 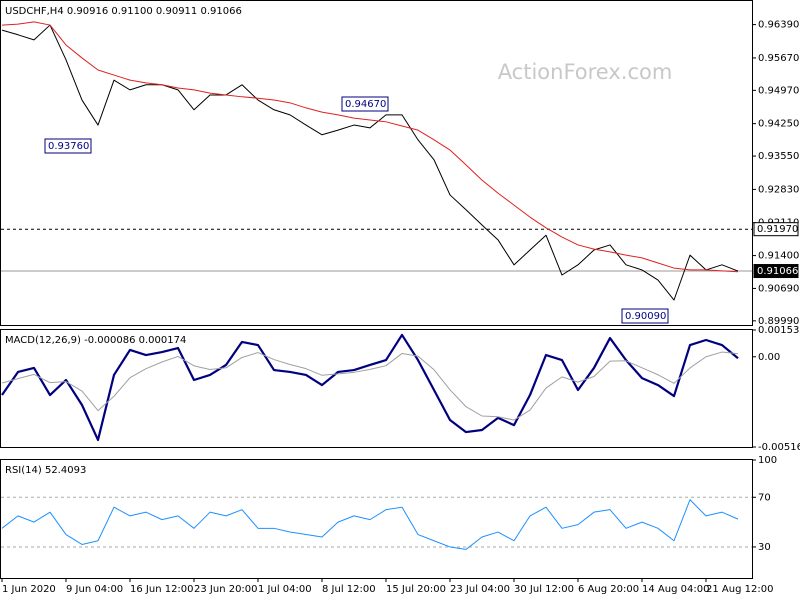 I want to click on y-tick-label: 0.94970, so click(x=778, y=90).